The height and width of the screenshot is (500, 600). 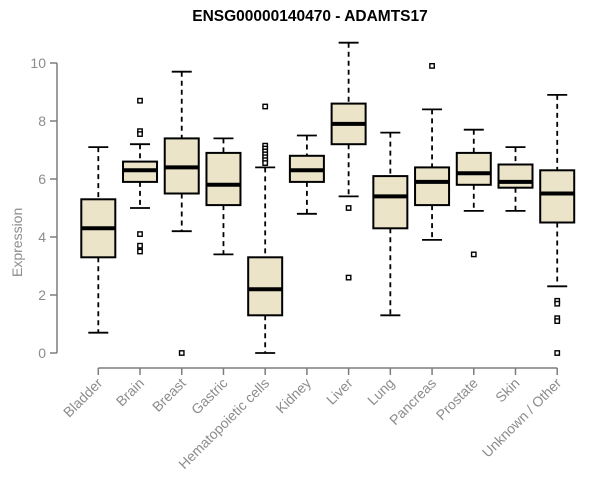 I want to click on x-tick-label-brain: Brain, so click(x=130, y=392).